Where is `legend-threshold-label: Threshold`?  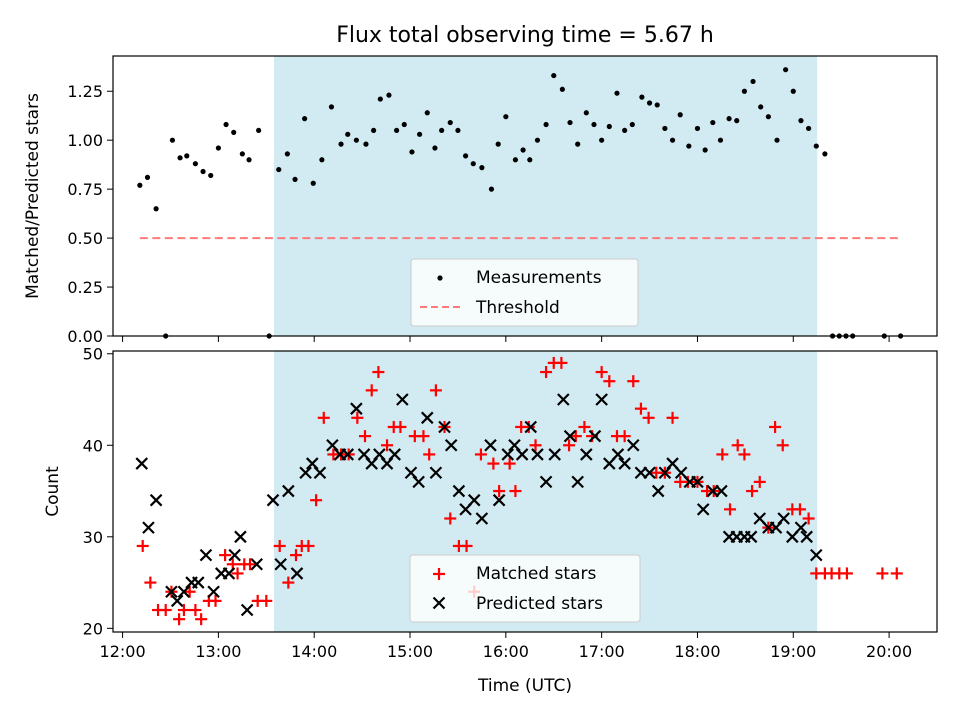
legend-threshold-label: Threshold is located at coordinates (517, 308).